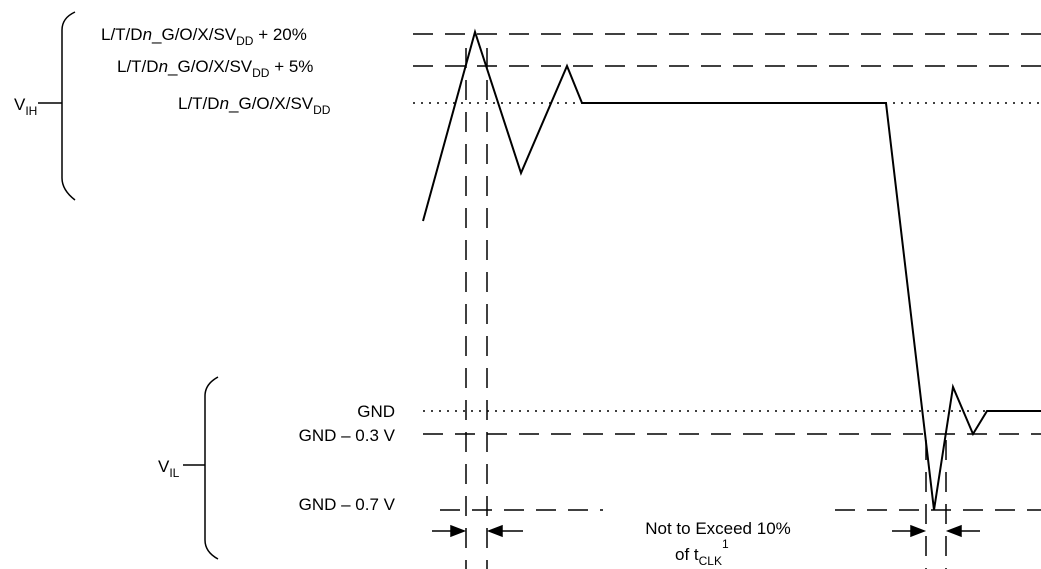  I want to click on vdd-plus-20-label: L/T/Dn_G/O/X/SVDD + 20%, so click(204, 36).